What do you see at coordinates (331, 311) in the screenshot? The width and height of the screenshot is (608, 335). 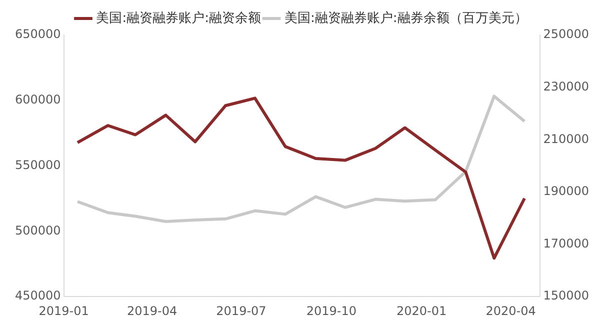 I see `x-tick-label: 2019-10` at bounding box center [331, 311].